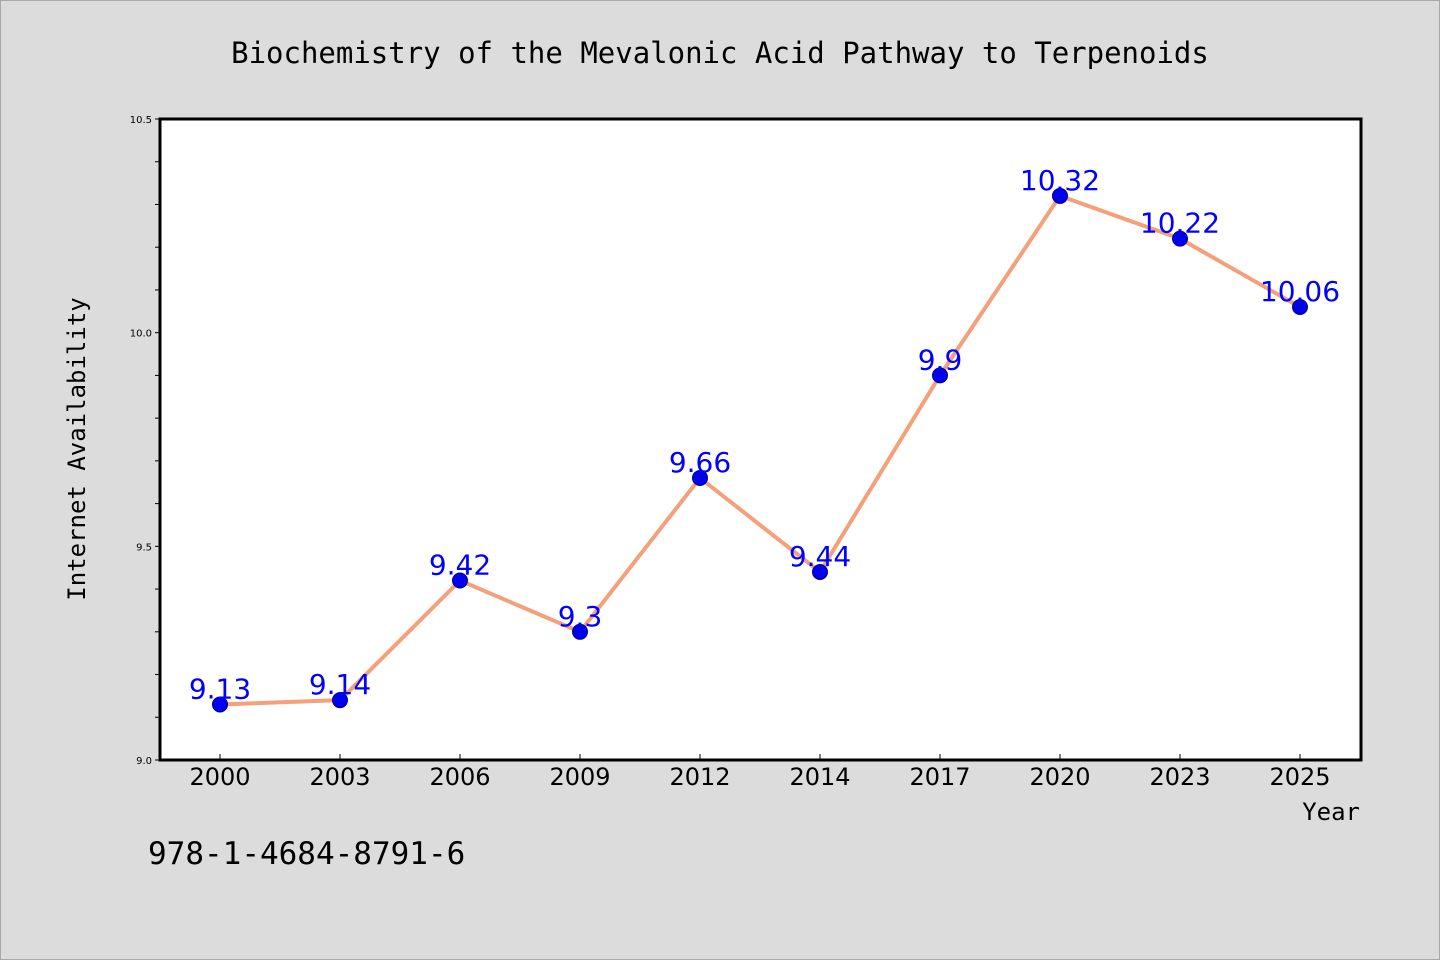 Image resolution: width=1440 pixels, height=960 pixels. I want to click on x-tick-label: 2014, so click(819, 777).